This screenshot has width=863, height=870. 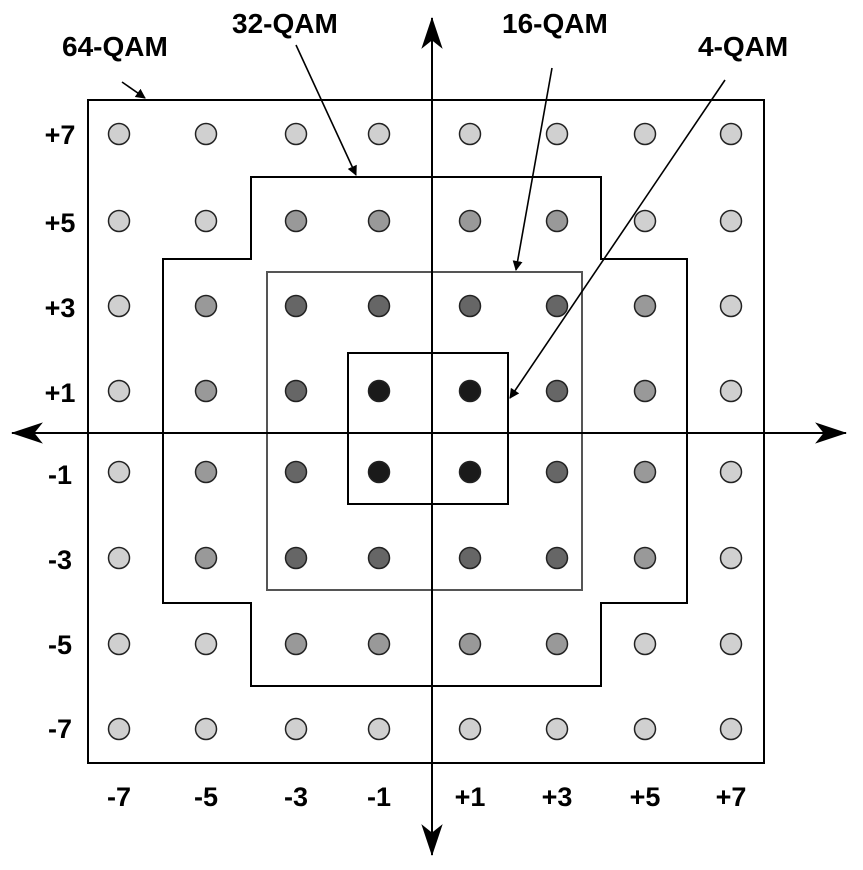 I want to click on y-tick-label: +3, so click(x=60, y=308).